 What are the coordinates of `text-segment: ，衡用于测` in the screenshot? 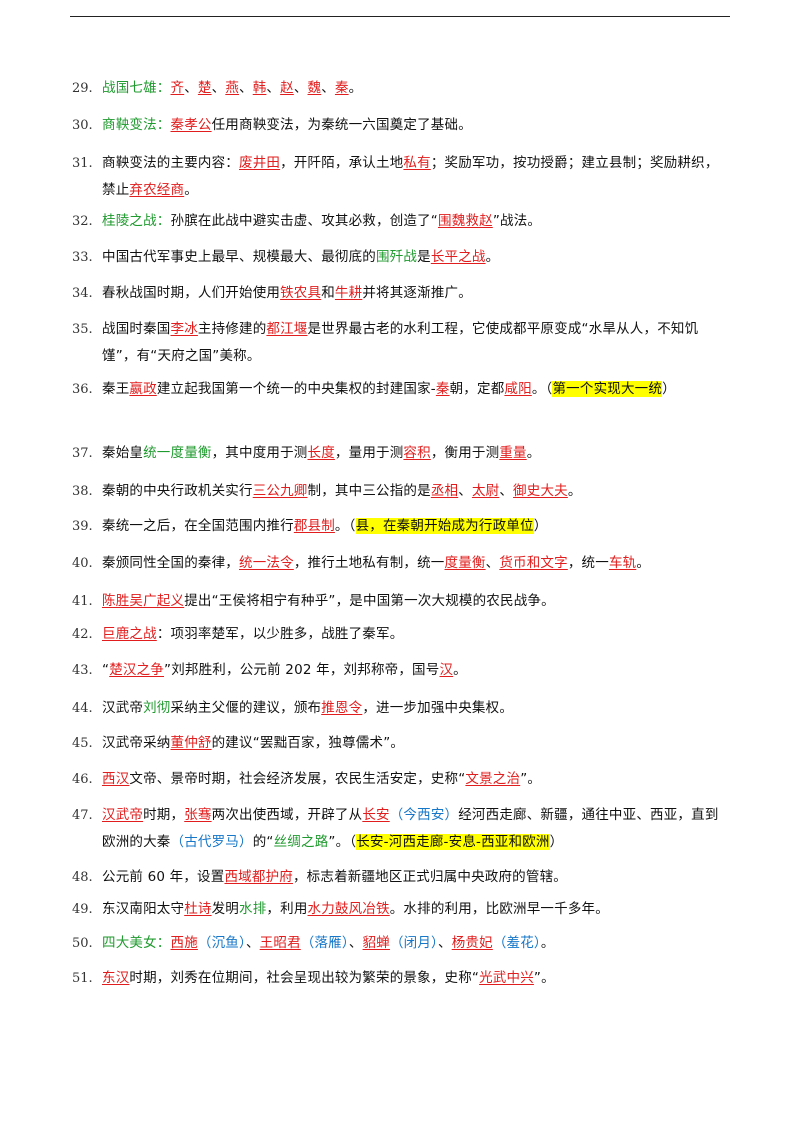 It's located at (465, 453).